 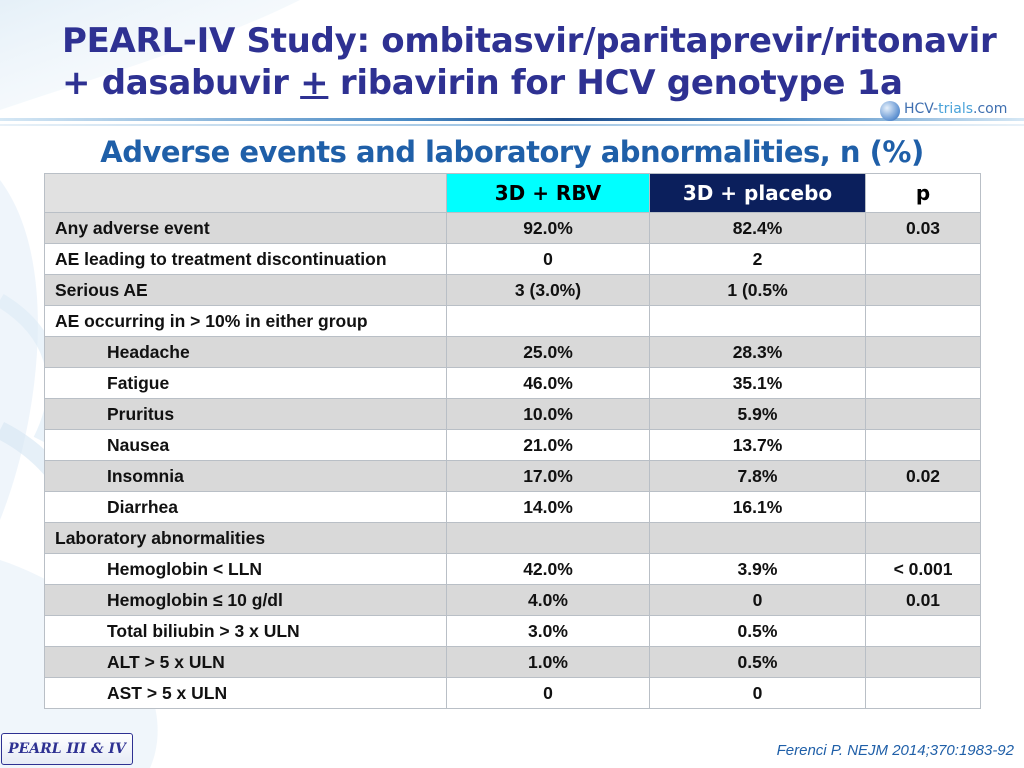 What do you see at coordinates (245, 476) in the screenshot?
I see `row-label: Insomnia` at bounding box center [245, 476].